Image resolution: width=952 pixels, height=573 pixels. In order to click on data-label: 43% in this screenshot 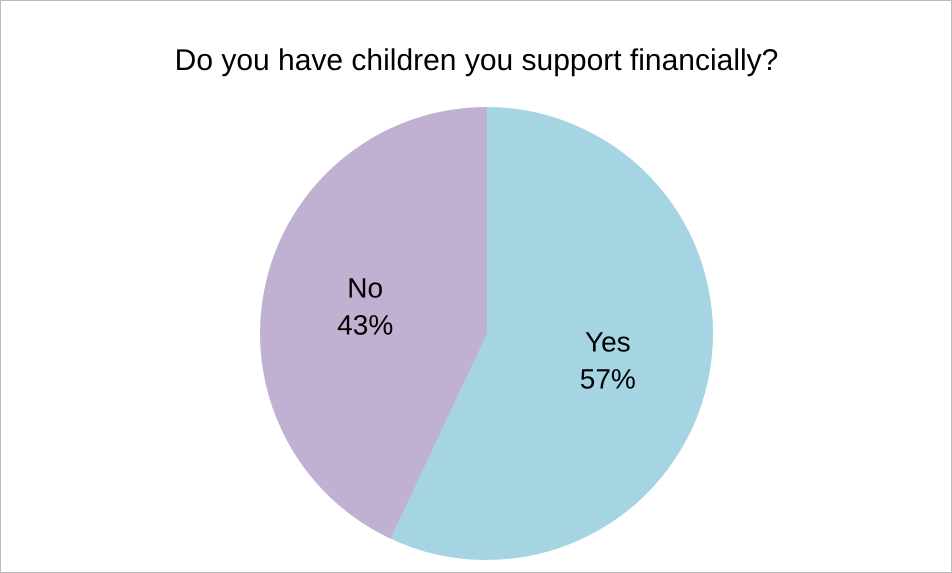, I will do `click(365, 324)`.